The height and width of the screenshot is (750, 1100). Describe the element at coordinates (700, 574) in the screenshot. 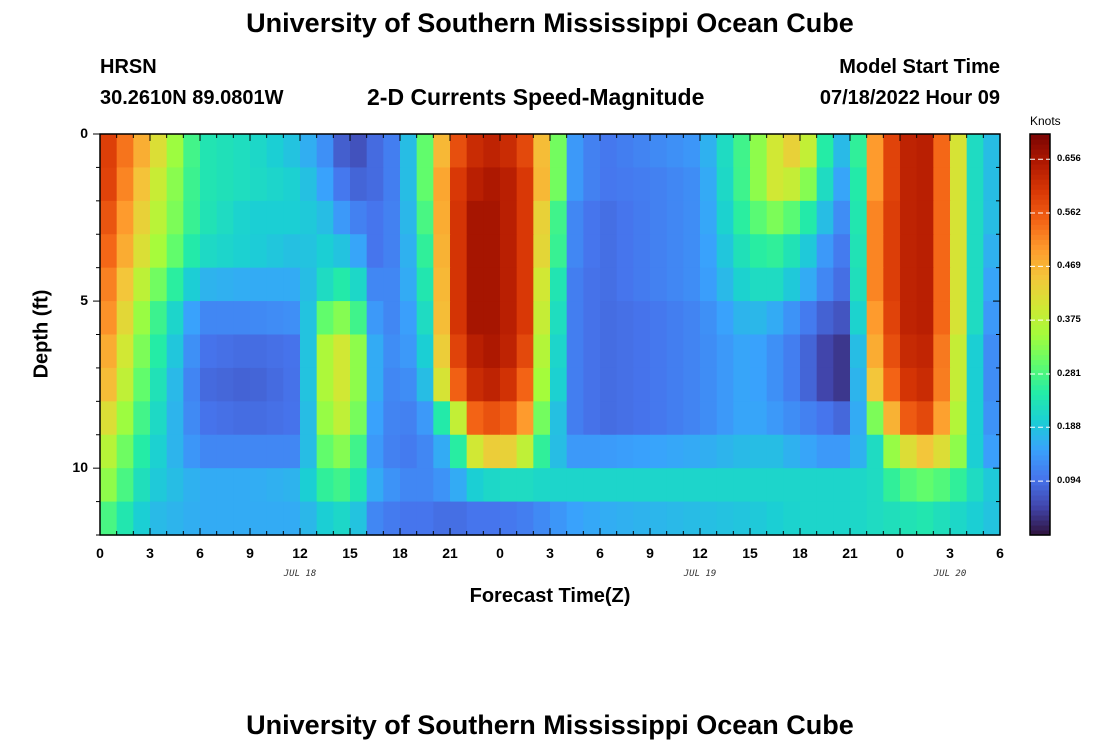

I see `date-label: JUL 19` at that location.